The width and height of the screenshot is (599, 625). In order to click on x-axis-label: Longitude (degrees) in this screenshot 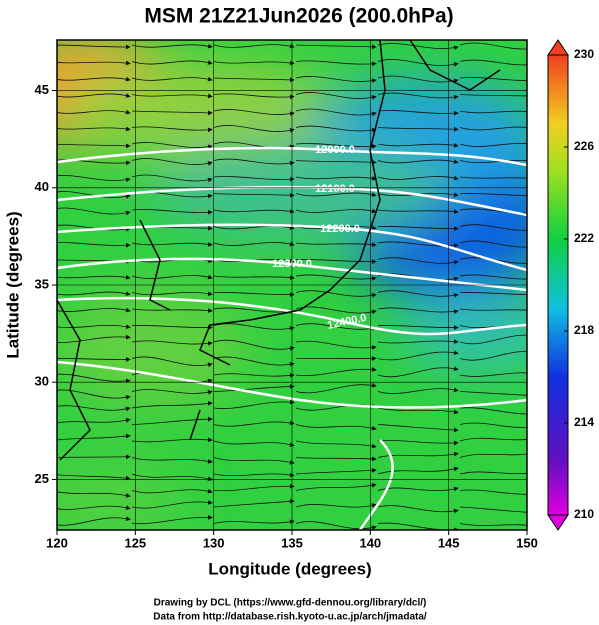, I will do `click(289, 568)`.